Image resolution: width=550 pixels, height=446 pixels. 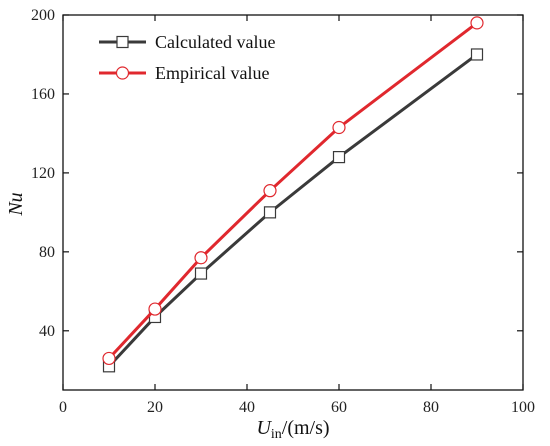 I want to click on y-tick-label: 120, so click(x=43, y=173).